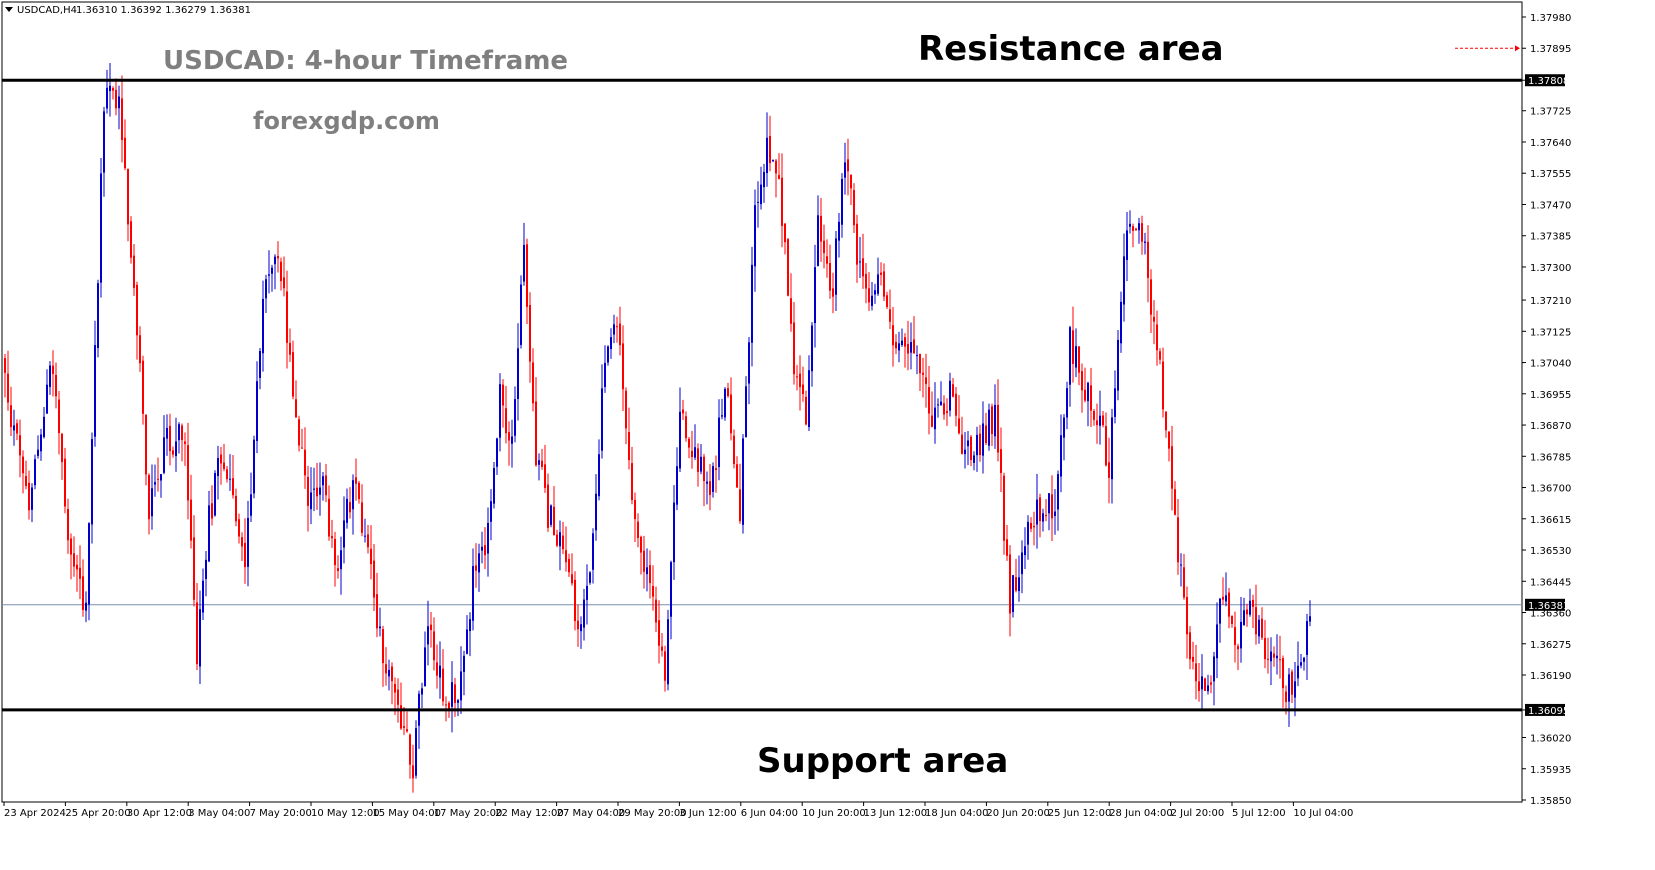 Image resolution: width=1655 pixels, height=870 pixels. Describe the element at coordinates (1550, 112) in the screenshot. I see `y-tick-label: 1.37725` at that location.